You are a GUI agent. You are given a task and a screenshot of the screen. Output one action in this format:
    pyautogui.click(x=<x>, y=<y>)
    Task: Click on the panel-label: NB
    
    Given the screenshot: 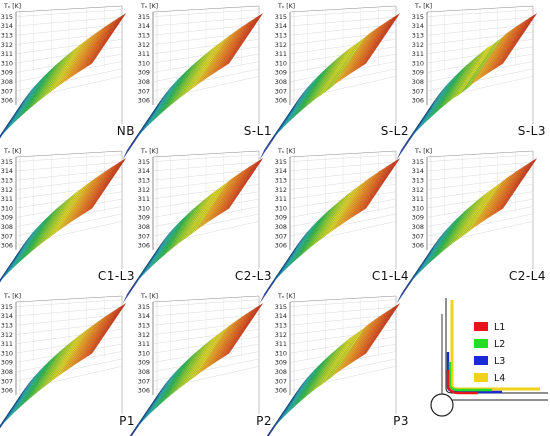 What is the action you would take?
    pyautogui.click(x=125, y=131)
    